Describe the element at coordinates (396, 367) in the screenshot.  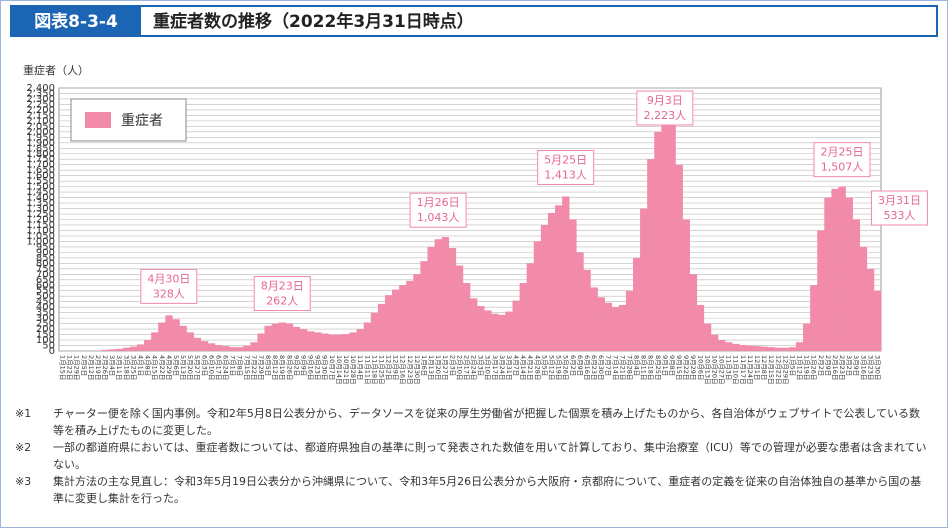
I see `x-tick-label: 12月9日` at that location.